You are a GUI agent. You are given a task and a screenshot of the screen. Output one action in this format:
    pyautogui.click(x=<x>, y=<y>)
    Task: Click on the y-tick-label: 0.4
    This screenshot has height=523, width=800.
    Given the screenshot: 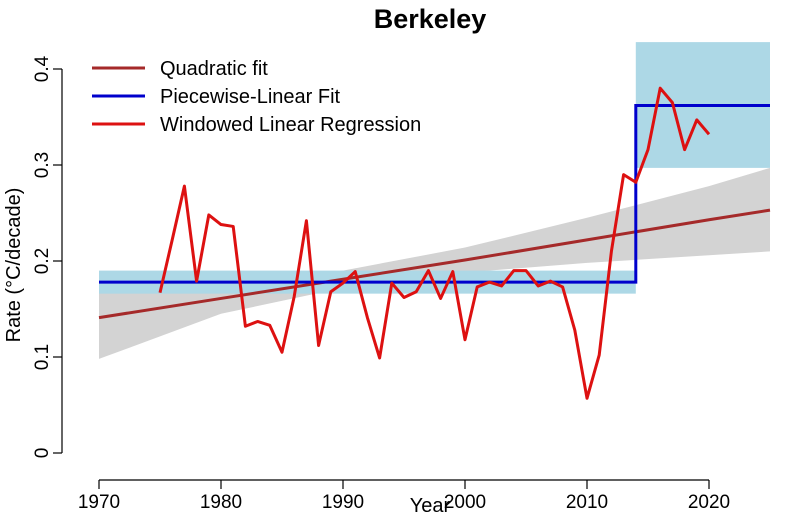 What is the action you would take?
    pyautogui.click(x=42, y=68)
    